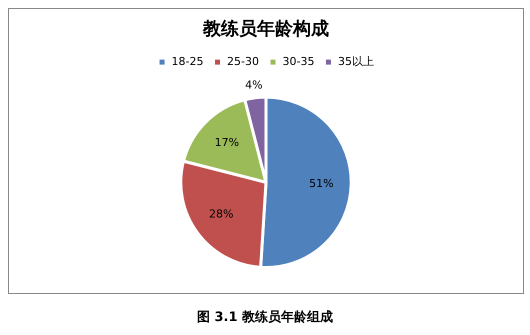  Describe the element at coordinates (321, 183) in the screenshot. I see `data-label: 51%` at that location.